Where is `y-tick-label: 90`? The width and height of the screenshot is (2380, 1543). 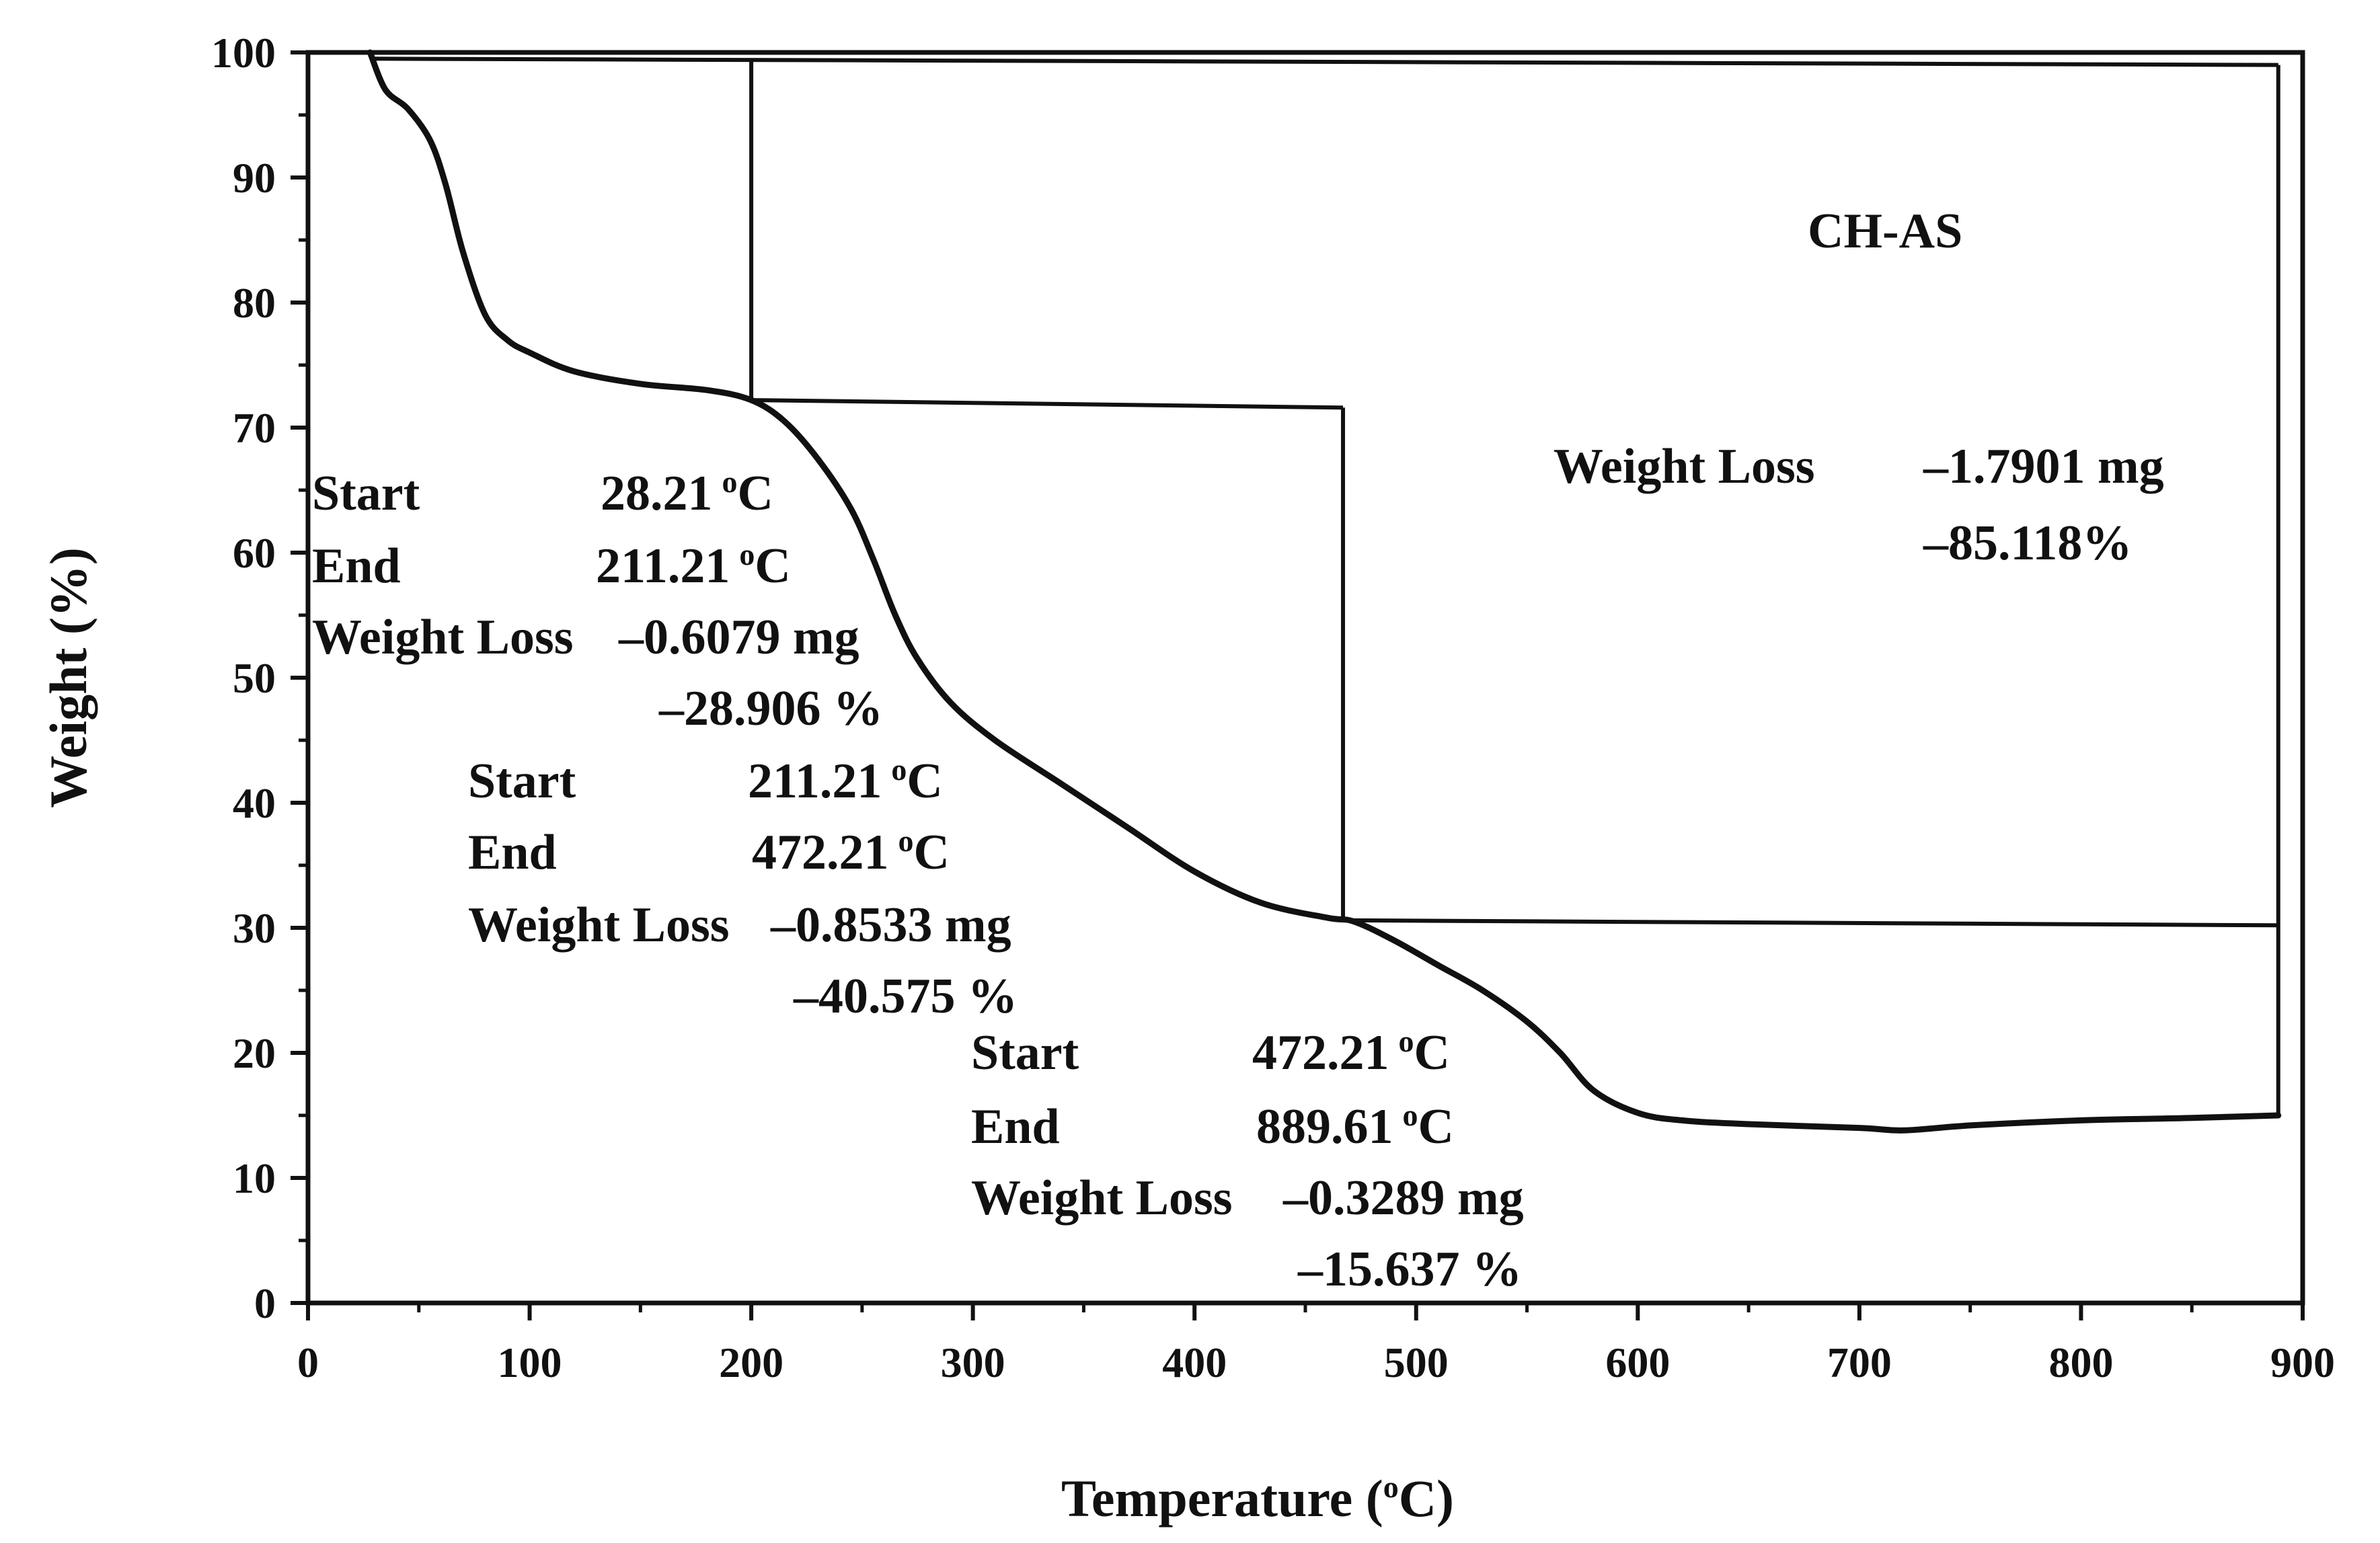
y-tick-label: 90 is located at coordinates (254, 178).